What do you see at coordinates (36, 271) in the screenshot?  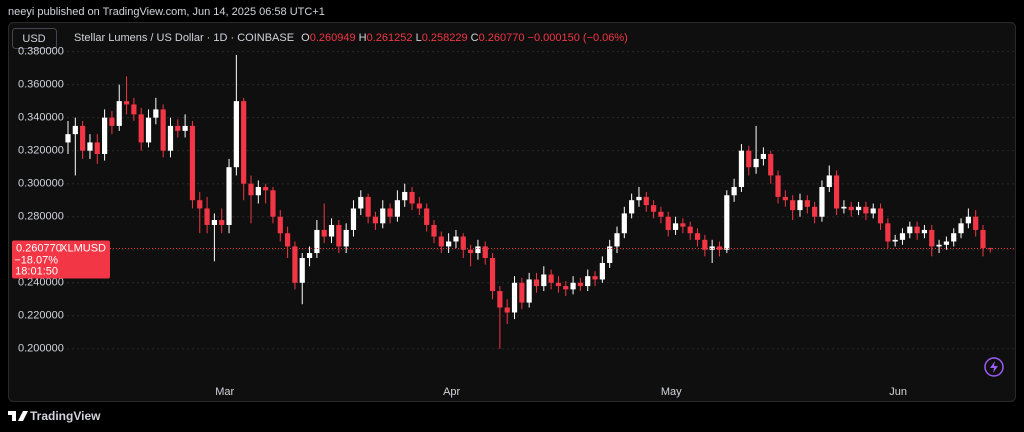 I see `price-tag-countdown: 18:01:50` at bounding box center [36, 271].